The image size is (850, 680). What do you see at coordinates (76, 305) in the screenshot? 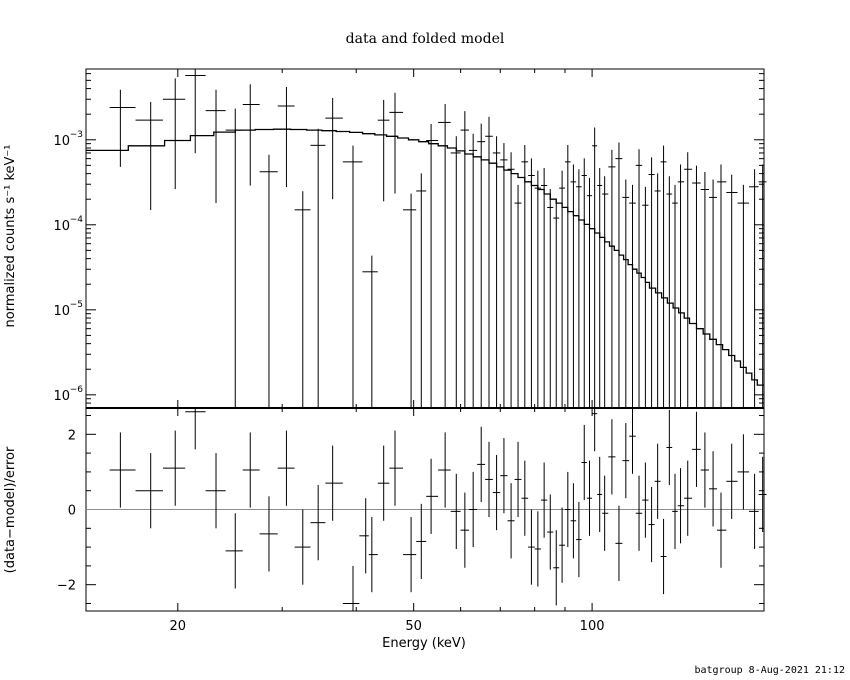
I see `y-tick-exponent: −5` at bounding box center [76, 305].